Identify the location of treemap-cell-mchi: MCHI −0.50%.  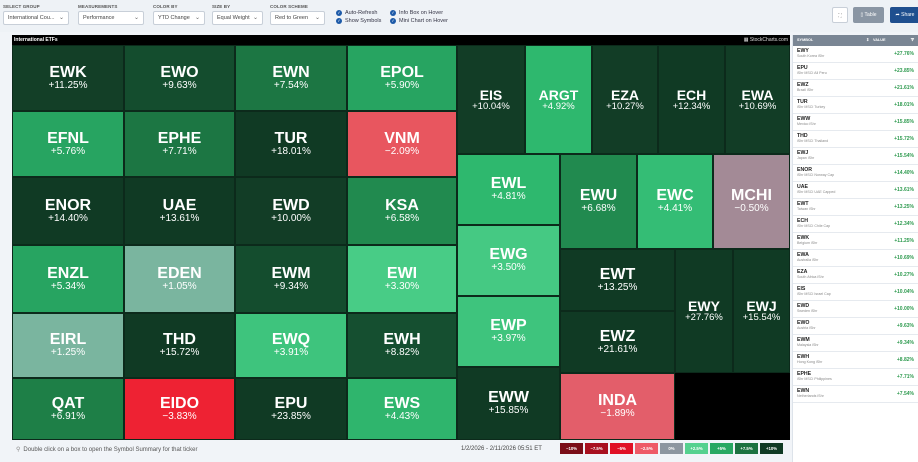
(751, 201).